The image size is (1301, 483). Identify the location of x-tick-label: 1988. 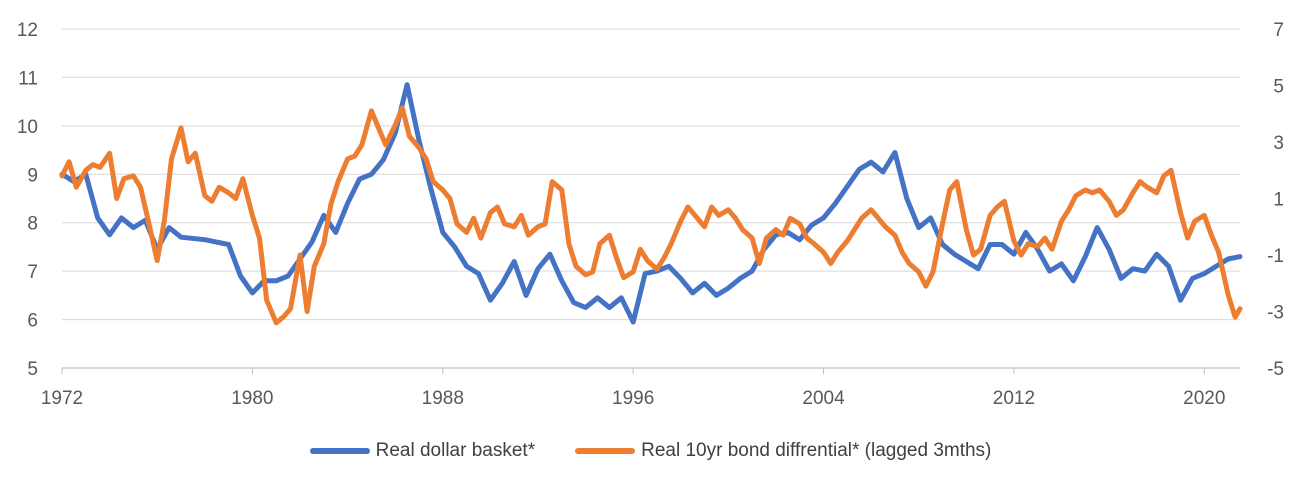
(443, 398).